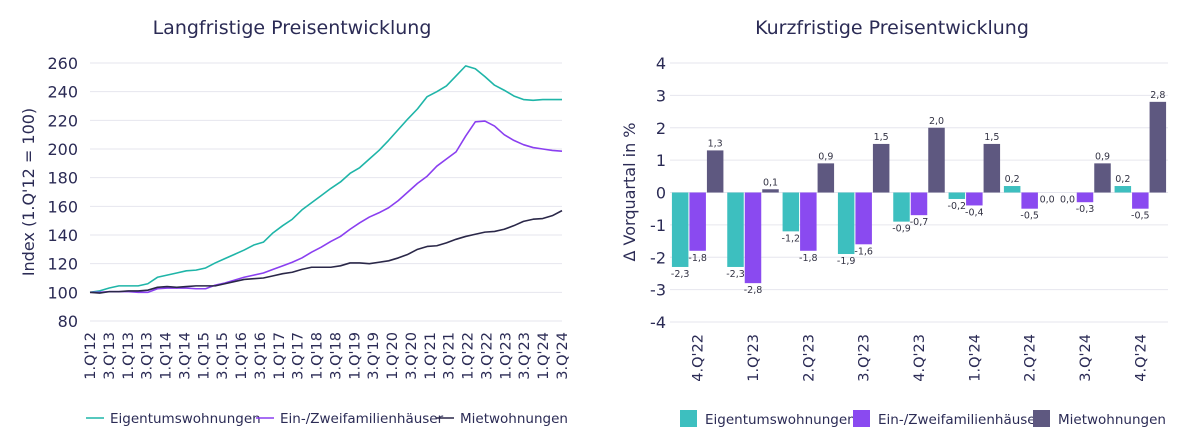 The height and width of the screenshot is (438, 1179). Describe the element at coordinates (991, 137) in the screenshot. I see `bar-data-label: 1,5` at that location.